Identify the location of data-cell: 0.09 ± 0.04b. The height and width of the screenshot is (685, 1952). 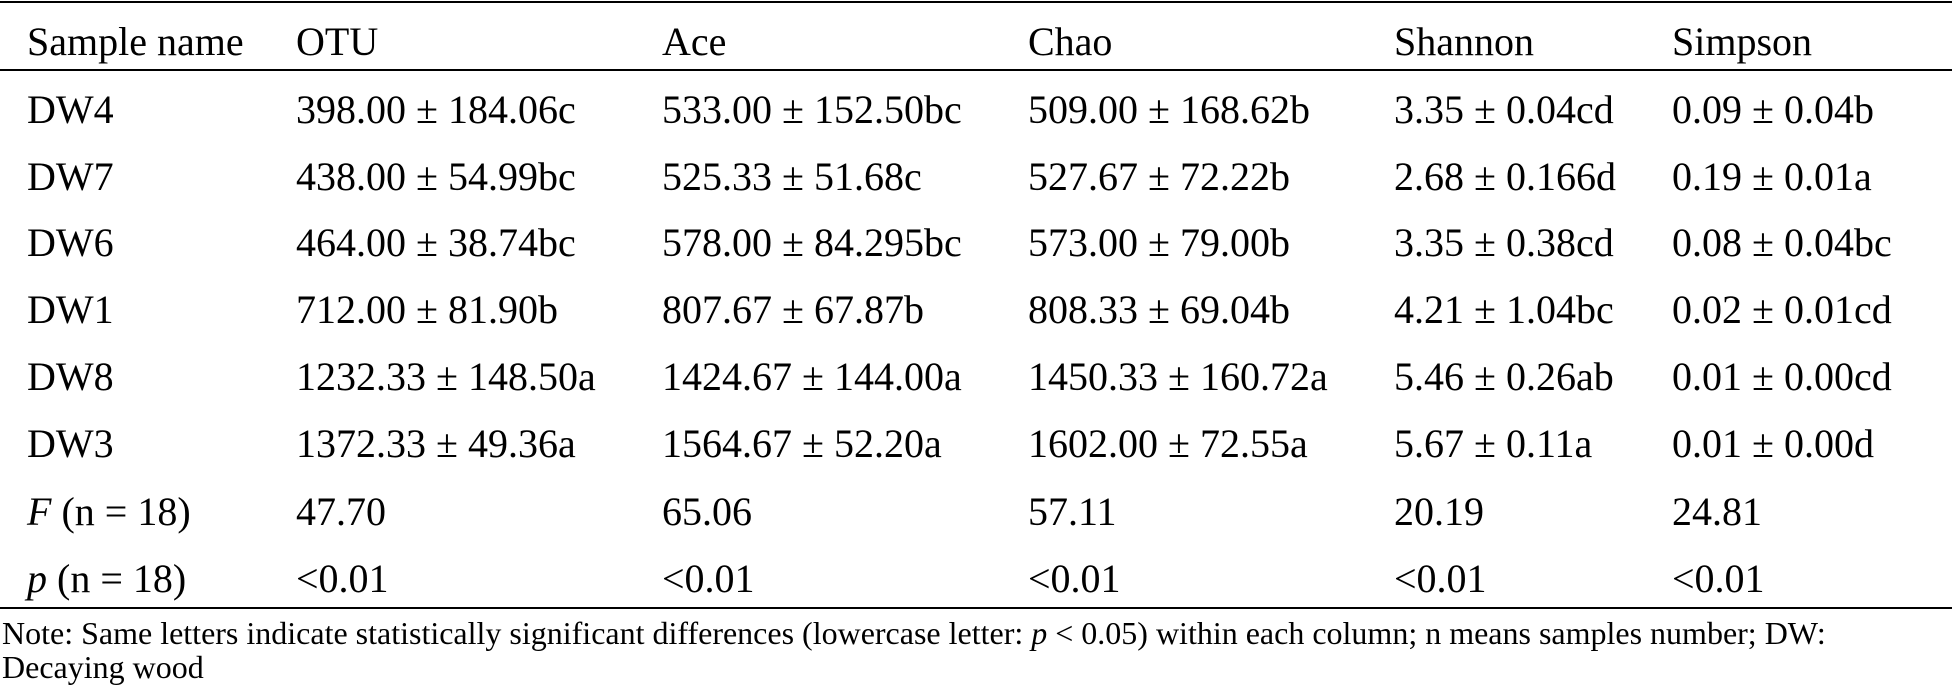
(1773, 109).